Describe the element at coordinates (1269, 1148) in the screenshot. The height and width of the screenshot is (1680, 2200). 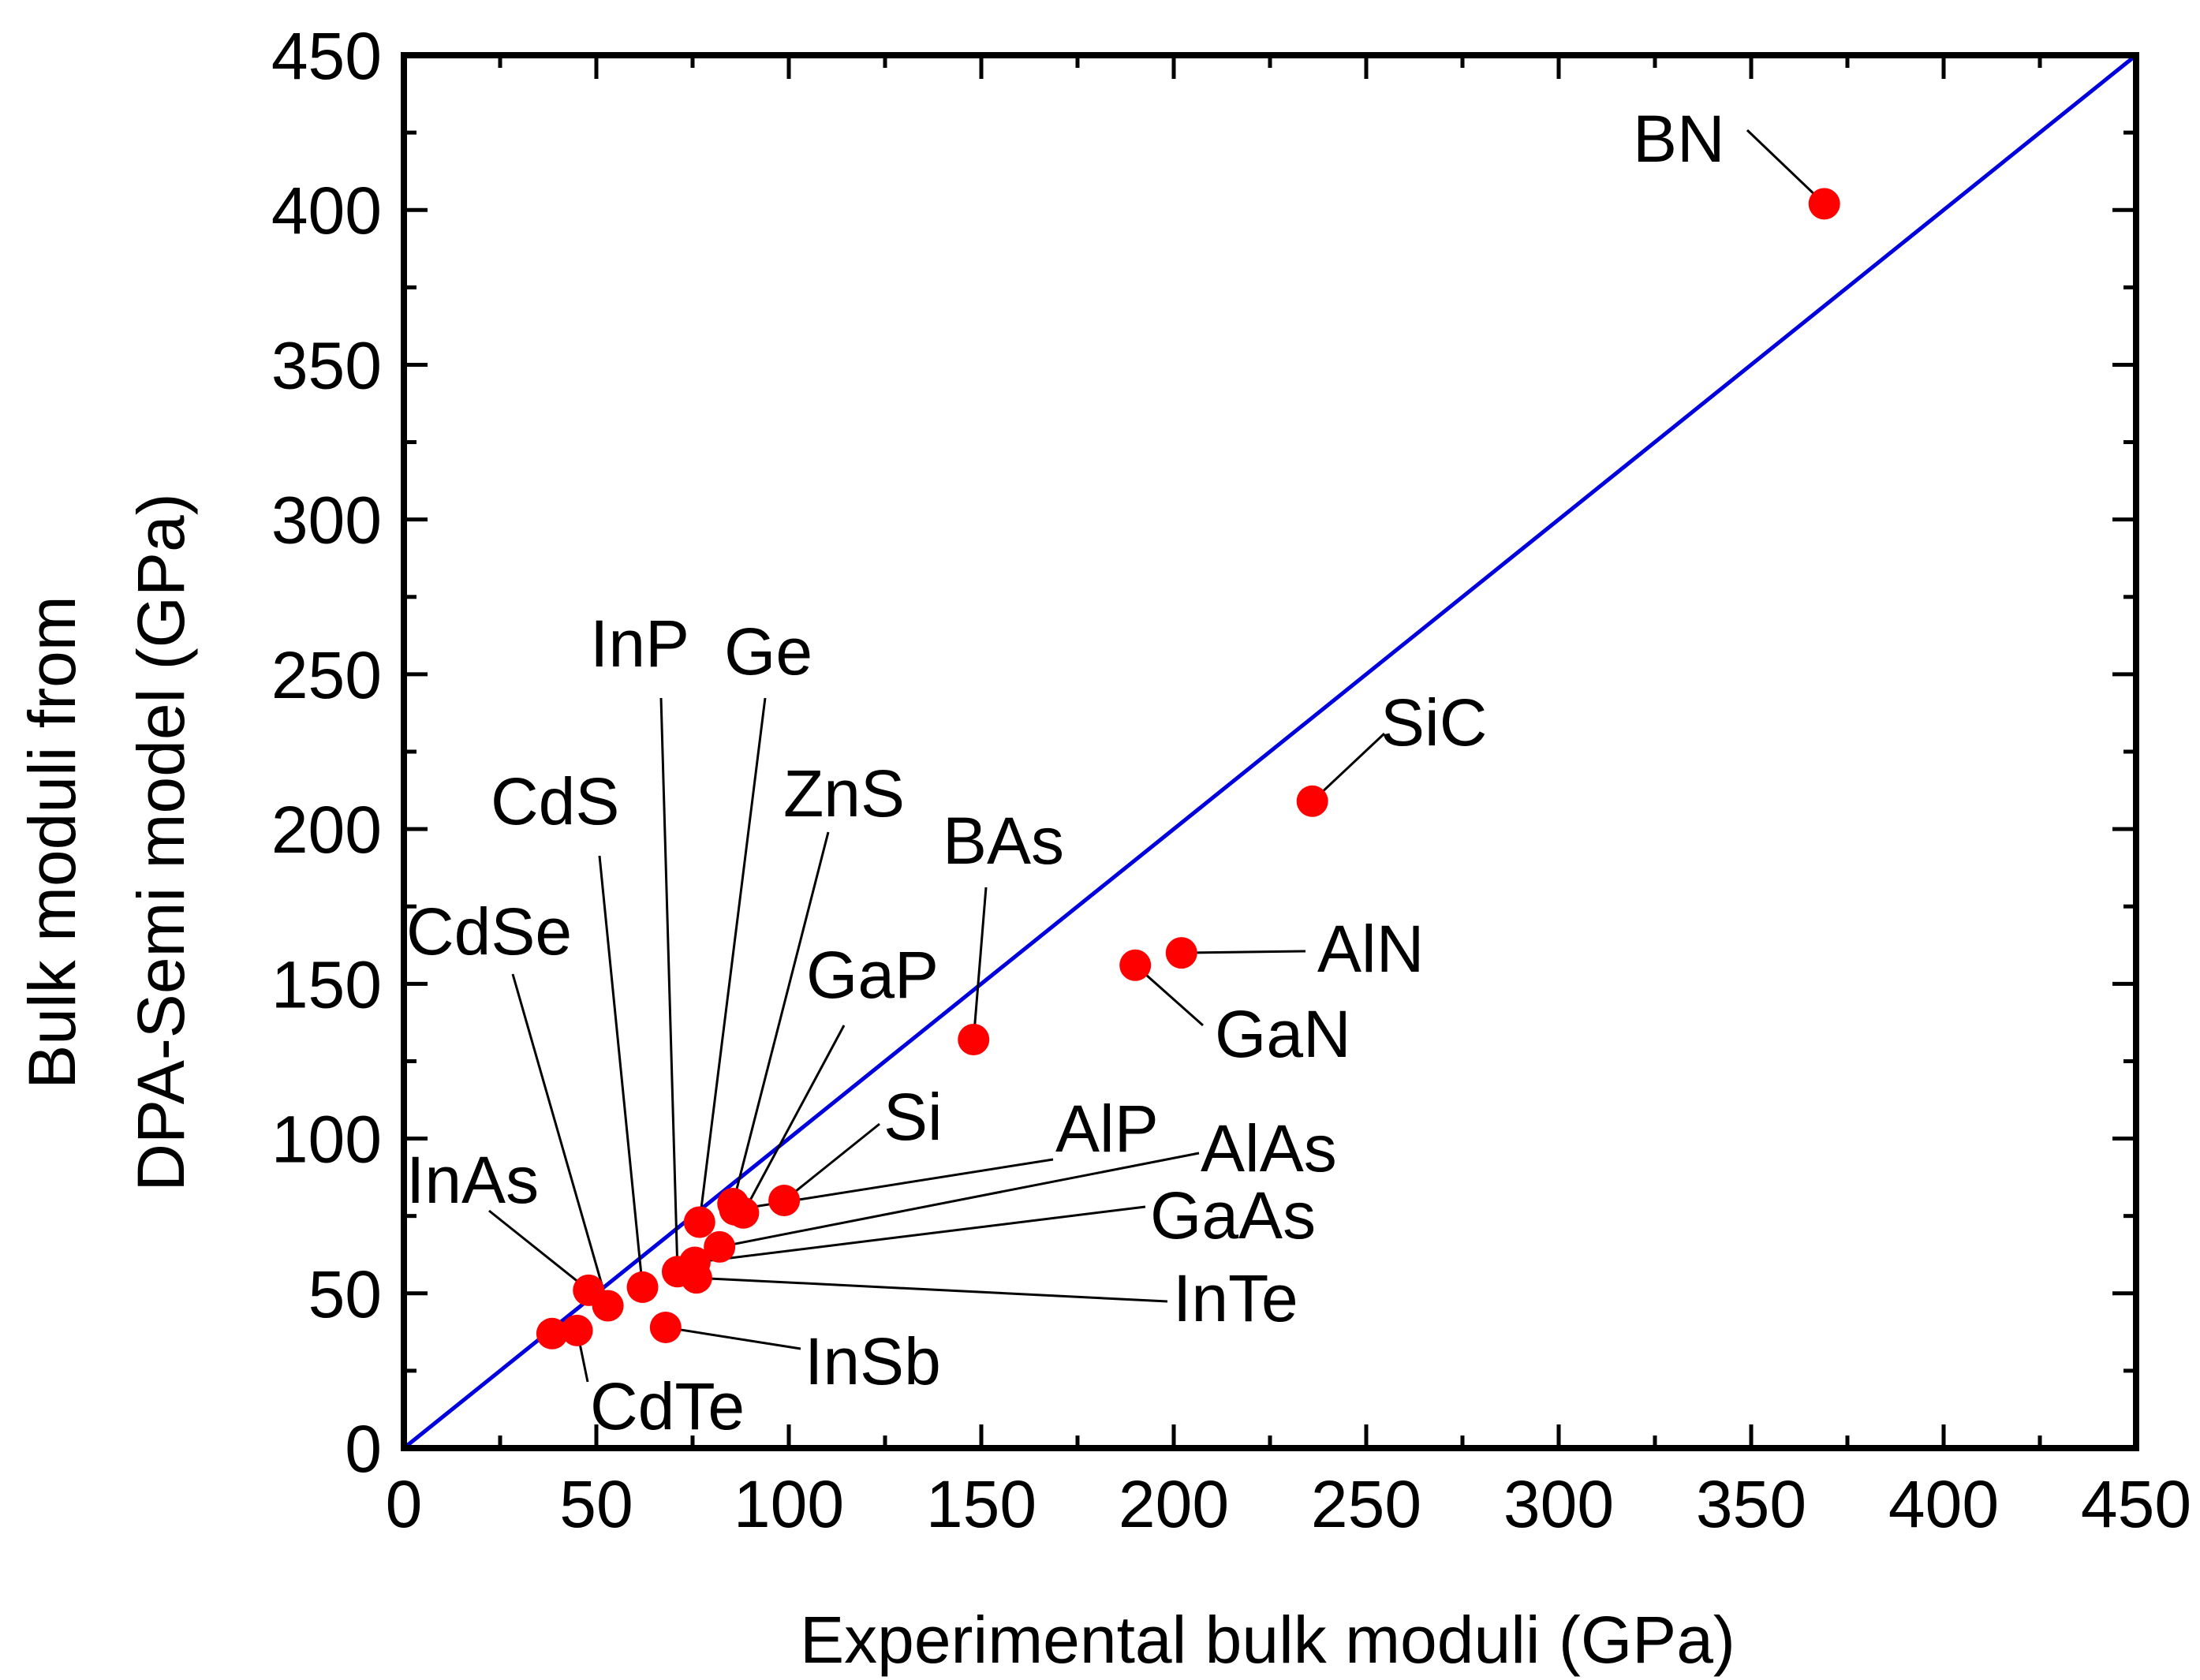
I see `point-label-alas: AlAs` at that location.